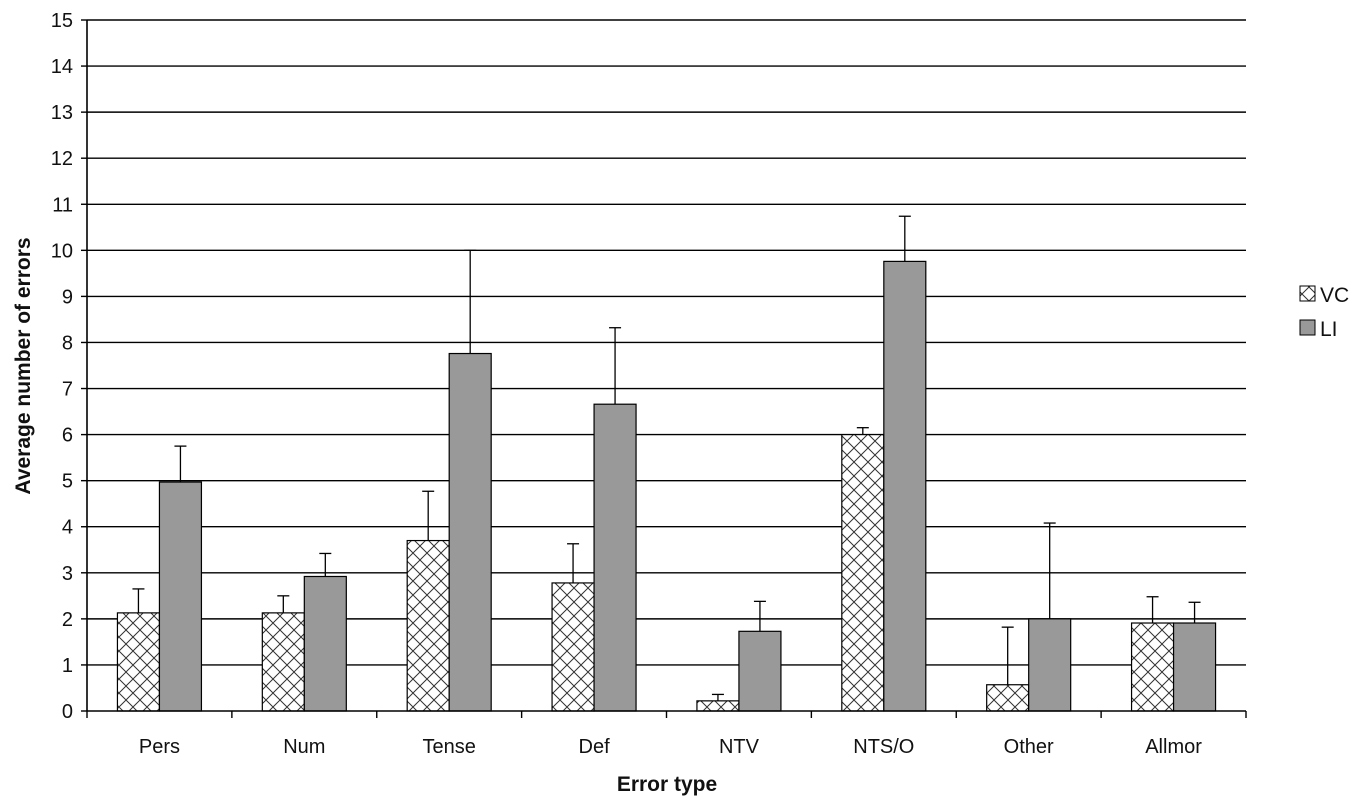  Describe the element at coordinates (23, 365) in the screenshot. I see `y-axis-title: Average number of errors` at that location.